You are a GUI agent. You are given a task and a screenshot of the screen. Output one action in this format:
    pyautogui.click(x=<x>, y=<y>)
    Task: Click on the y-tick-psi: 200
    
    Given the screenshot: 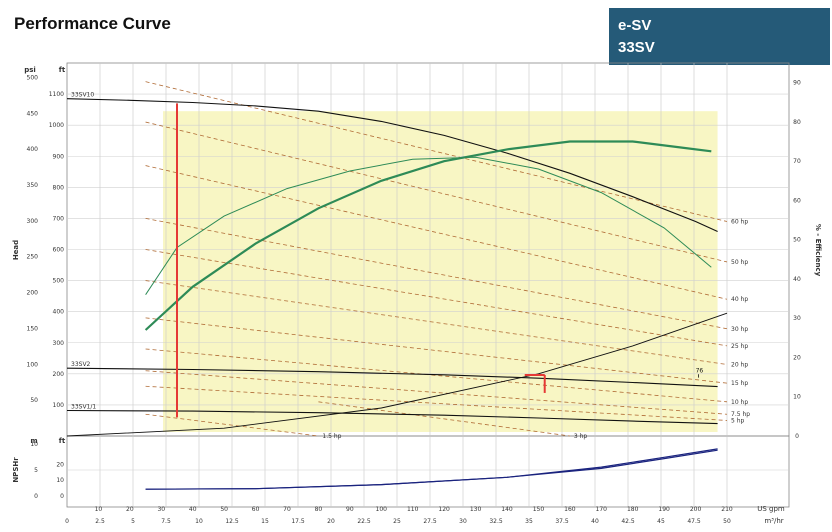 What is the action you would take?
    pyautogui.click(x=33, y=293)
    